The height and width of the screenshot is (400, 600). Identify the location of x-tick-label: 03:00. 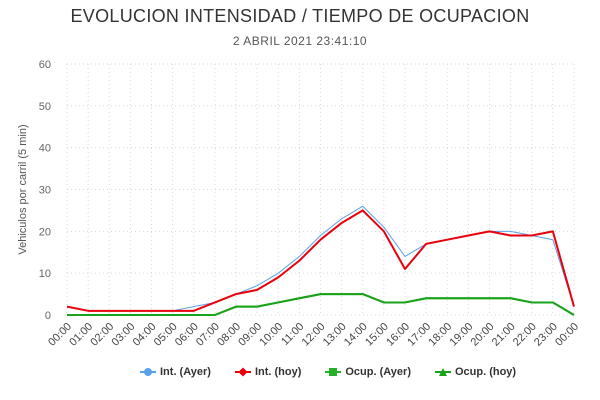
(124, 335).